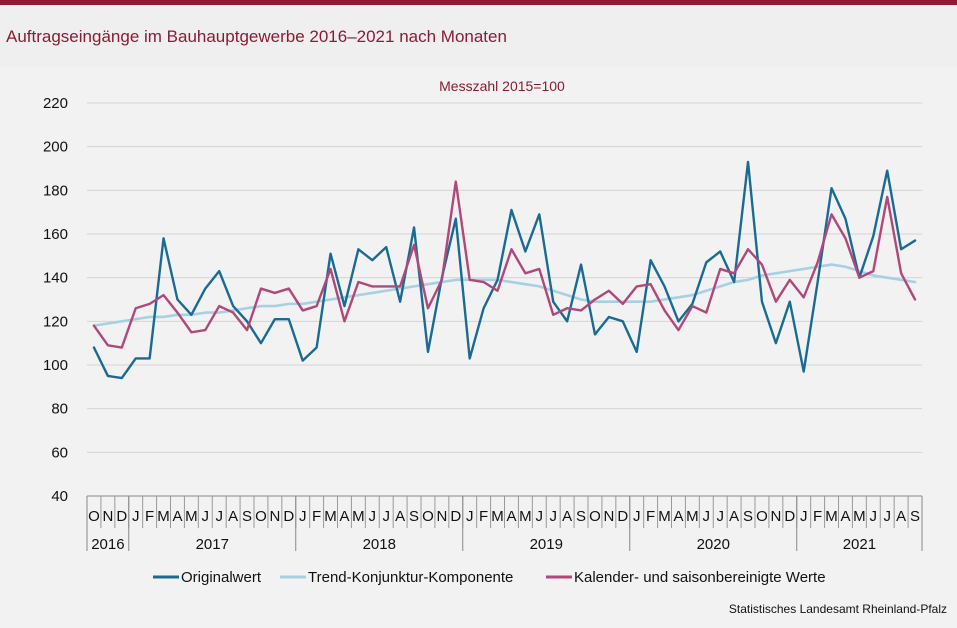  Describe the element at coordinates (478, 2) in the screenshot. I see `brand-bar` at that location.